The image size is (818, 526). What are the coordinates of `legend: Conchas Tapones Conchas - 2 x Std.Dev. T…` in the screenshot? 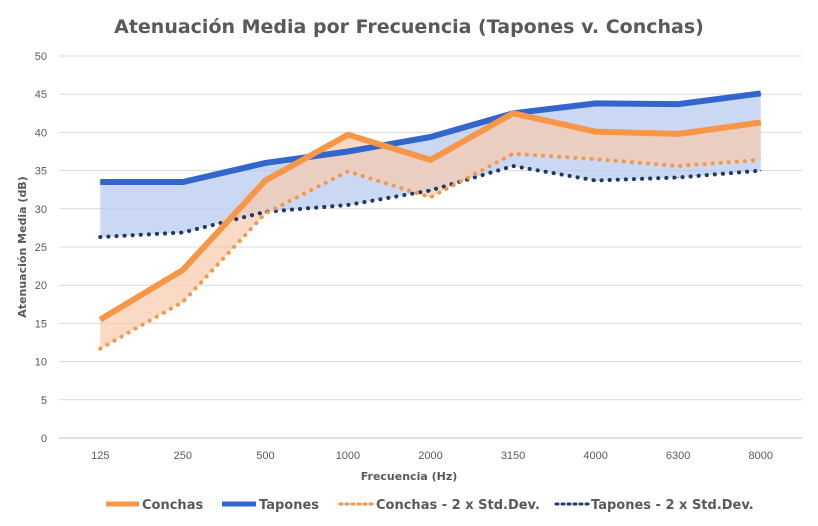 It's located at (430, 505).